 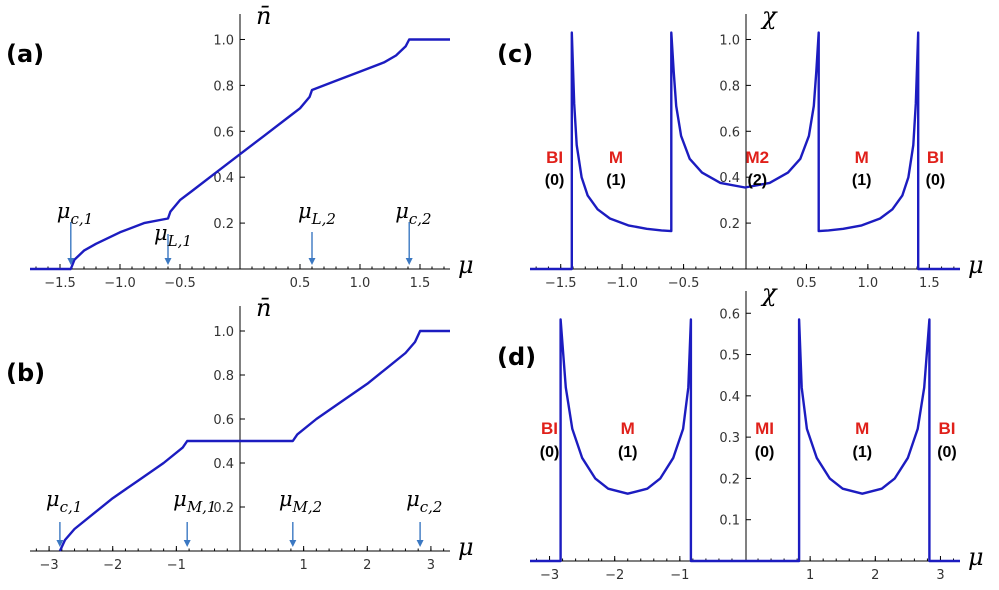 What do you see at coordinates (254, 440) in the screenshot?
I see `series-line` at bounding box center [254, 440].